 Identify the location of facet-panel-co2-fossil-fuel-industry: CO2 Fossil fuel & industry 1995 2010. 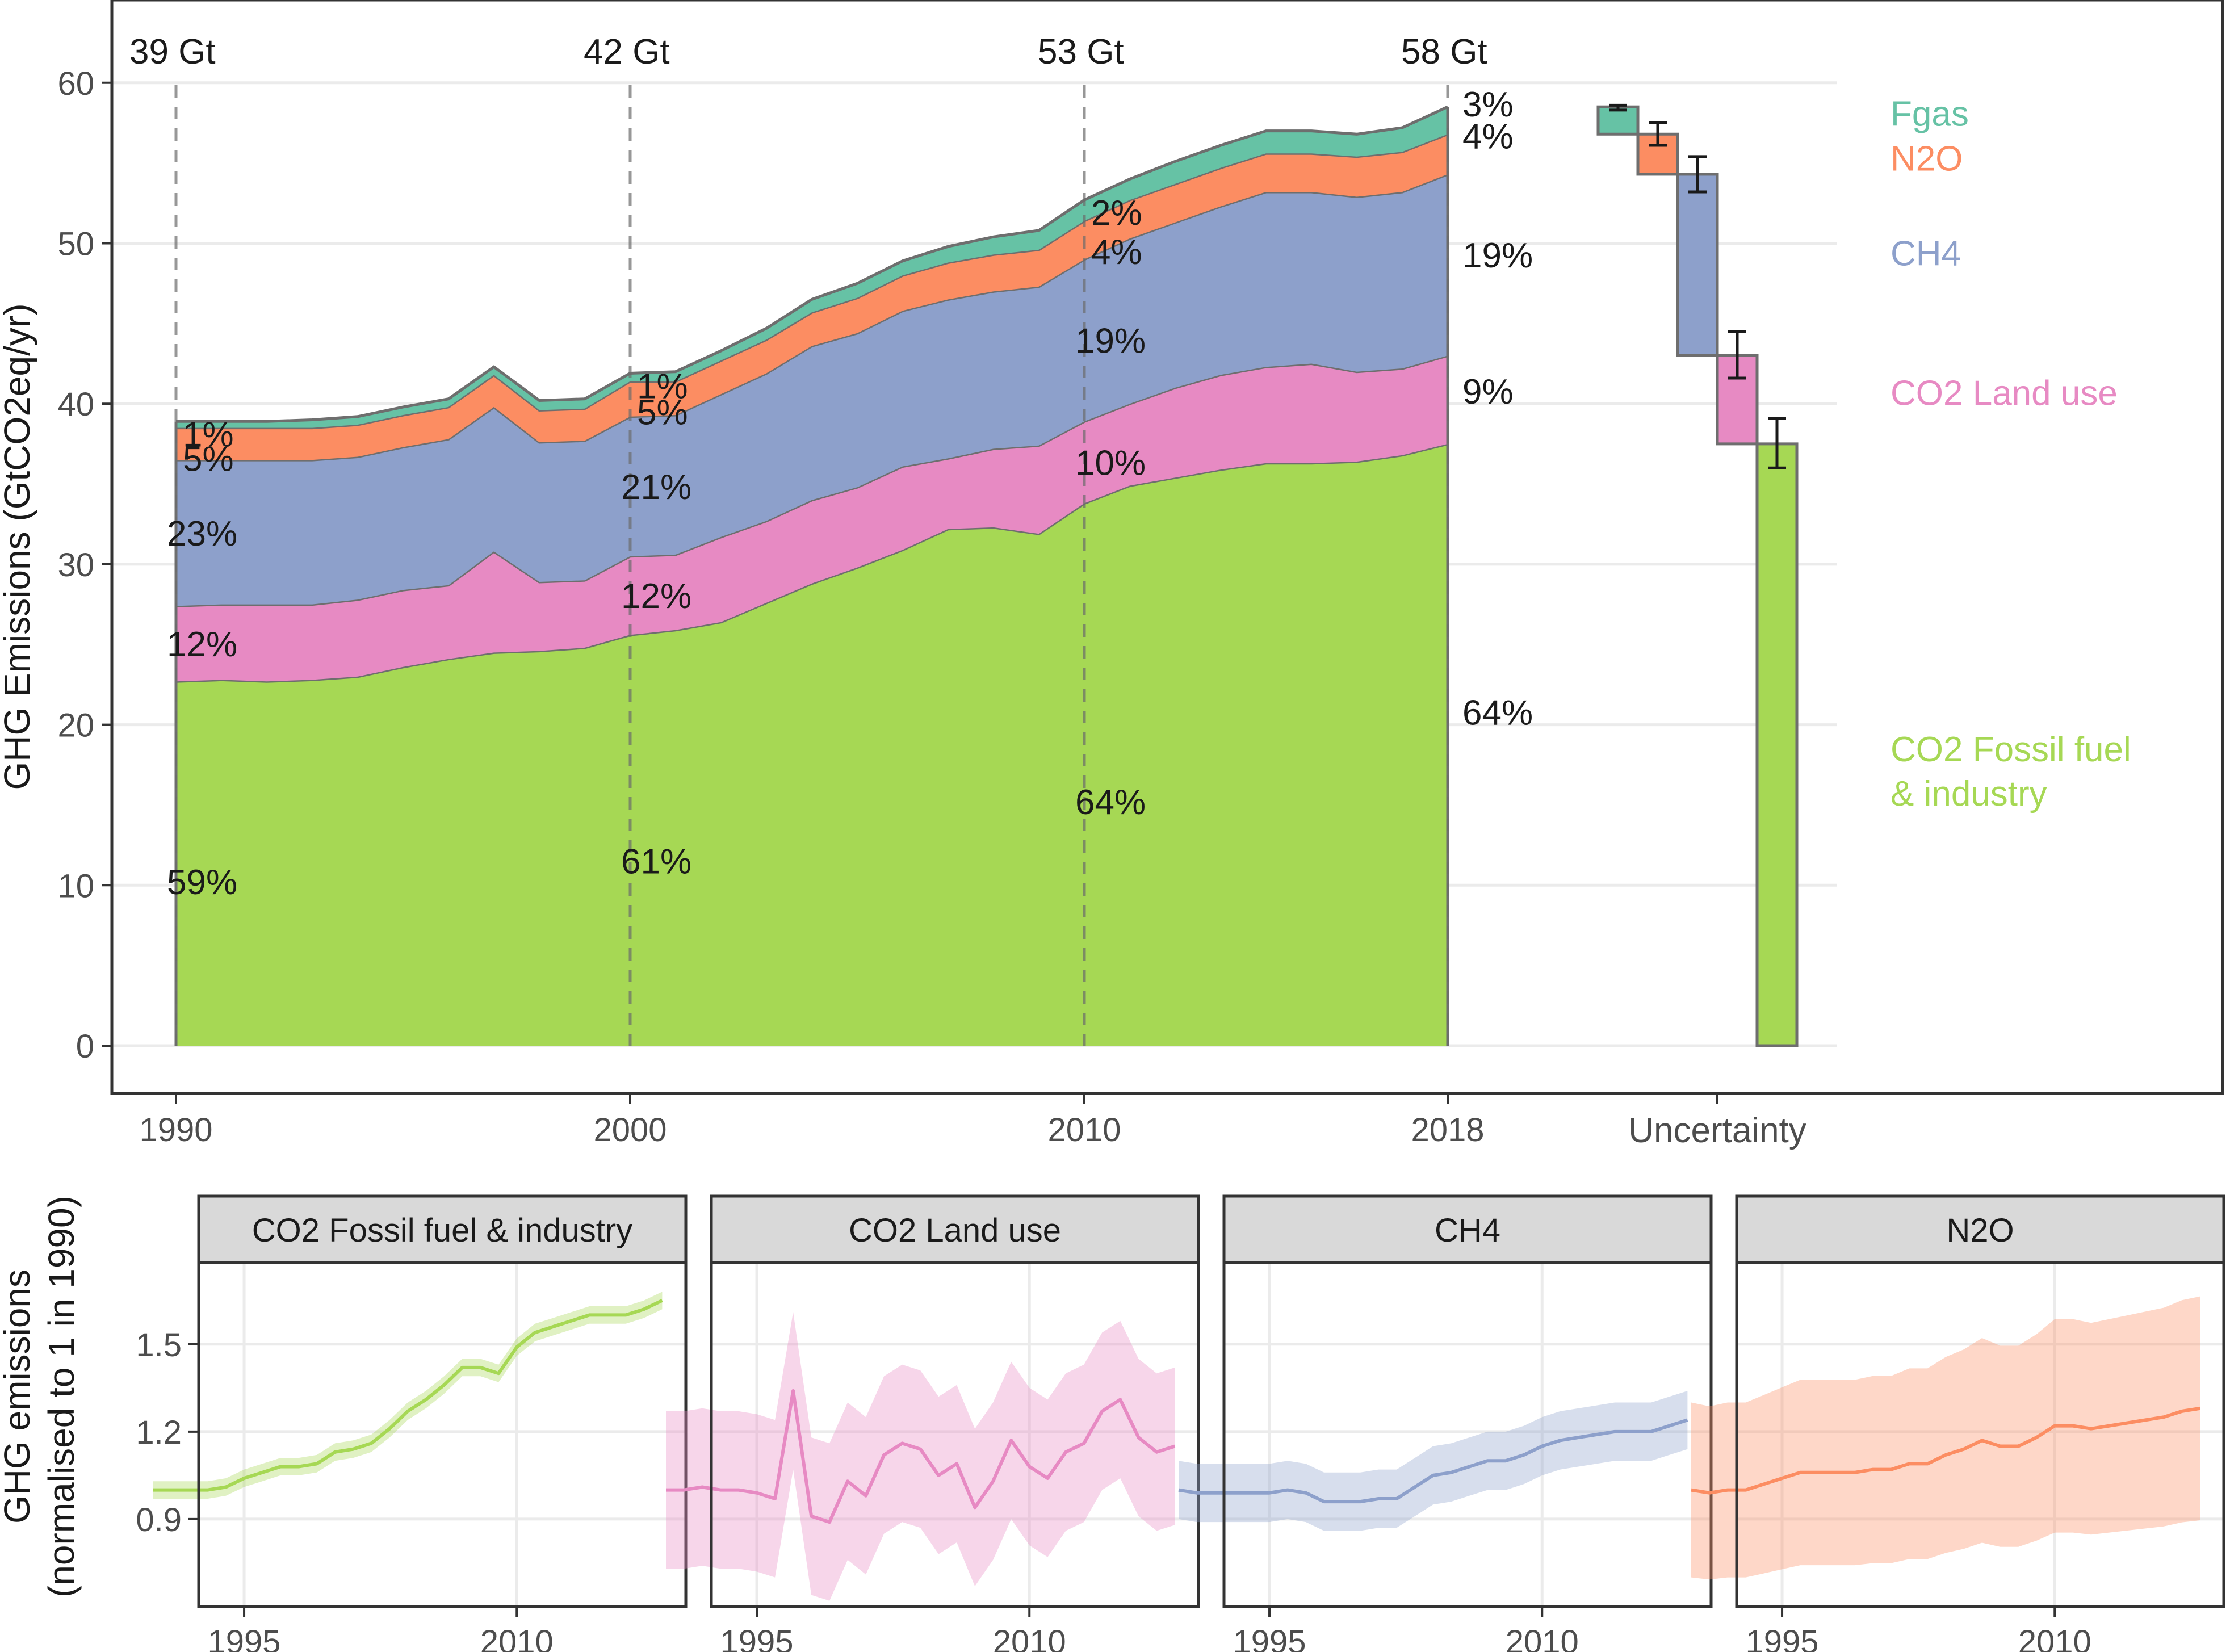
(421, 1423).